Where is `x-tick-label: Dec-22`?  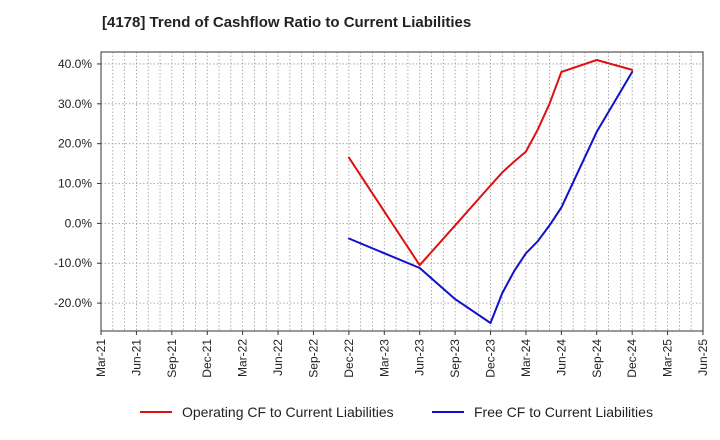
x-tick-label: Dec-22 is located at coordinates (349, 358).